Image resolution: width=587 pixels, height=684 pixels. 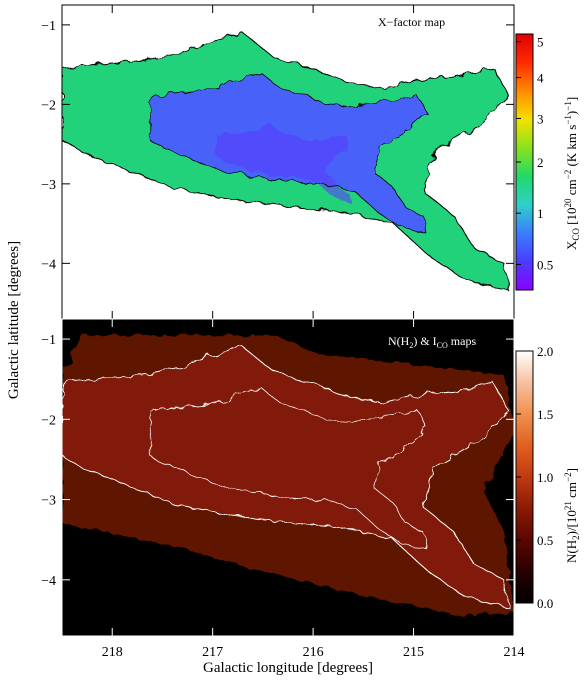 What do you see at coordinates (571, 491) in the screenshot?
I see `nh2-label-rest: cm` at bounding box center [571, 491].